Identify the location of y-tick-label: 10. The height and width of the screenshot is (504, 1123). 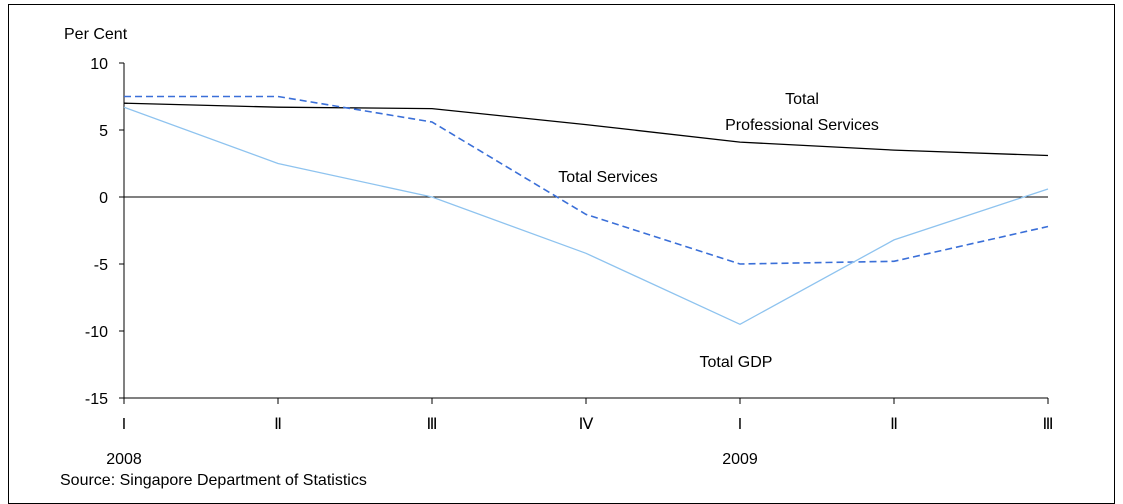
(99, 64).